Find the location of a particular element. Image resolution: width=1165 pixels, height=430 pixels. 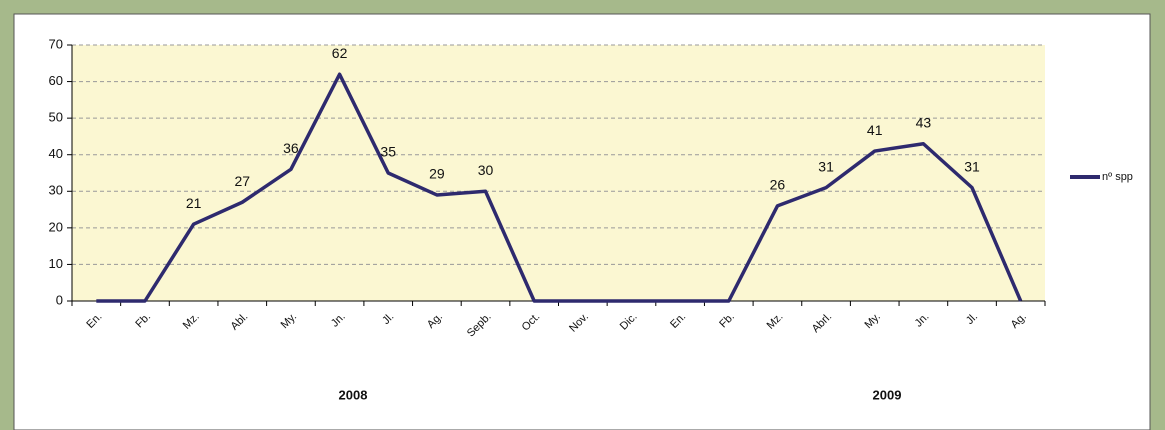

data-label: 30 is located at coordinates (486, 170).